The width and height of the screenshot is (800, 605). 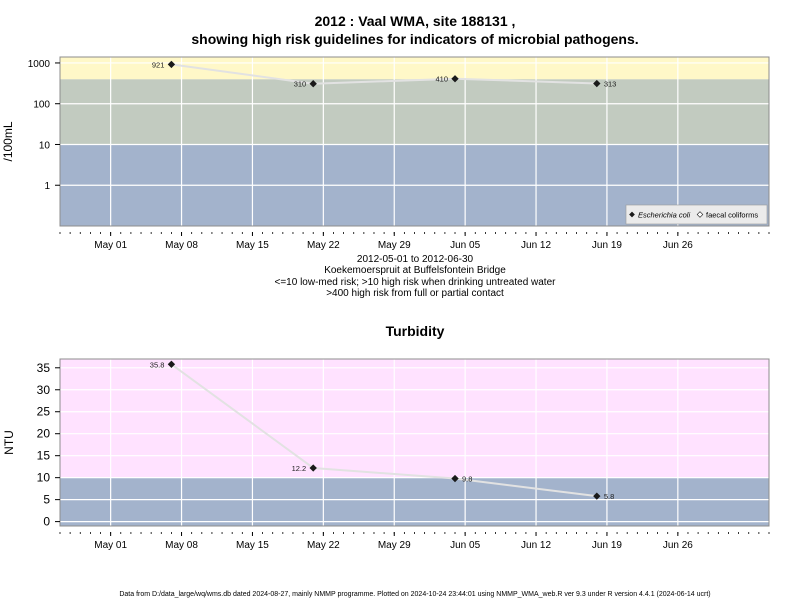 I want to click on y-tick-label: 100, so click(x=41, y=105).